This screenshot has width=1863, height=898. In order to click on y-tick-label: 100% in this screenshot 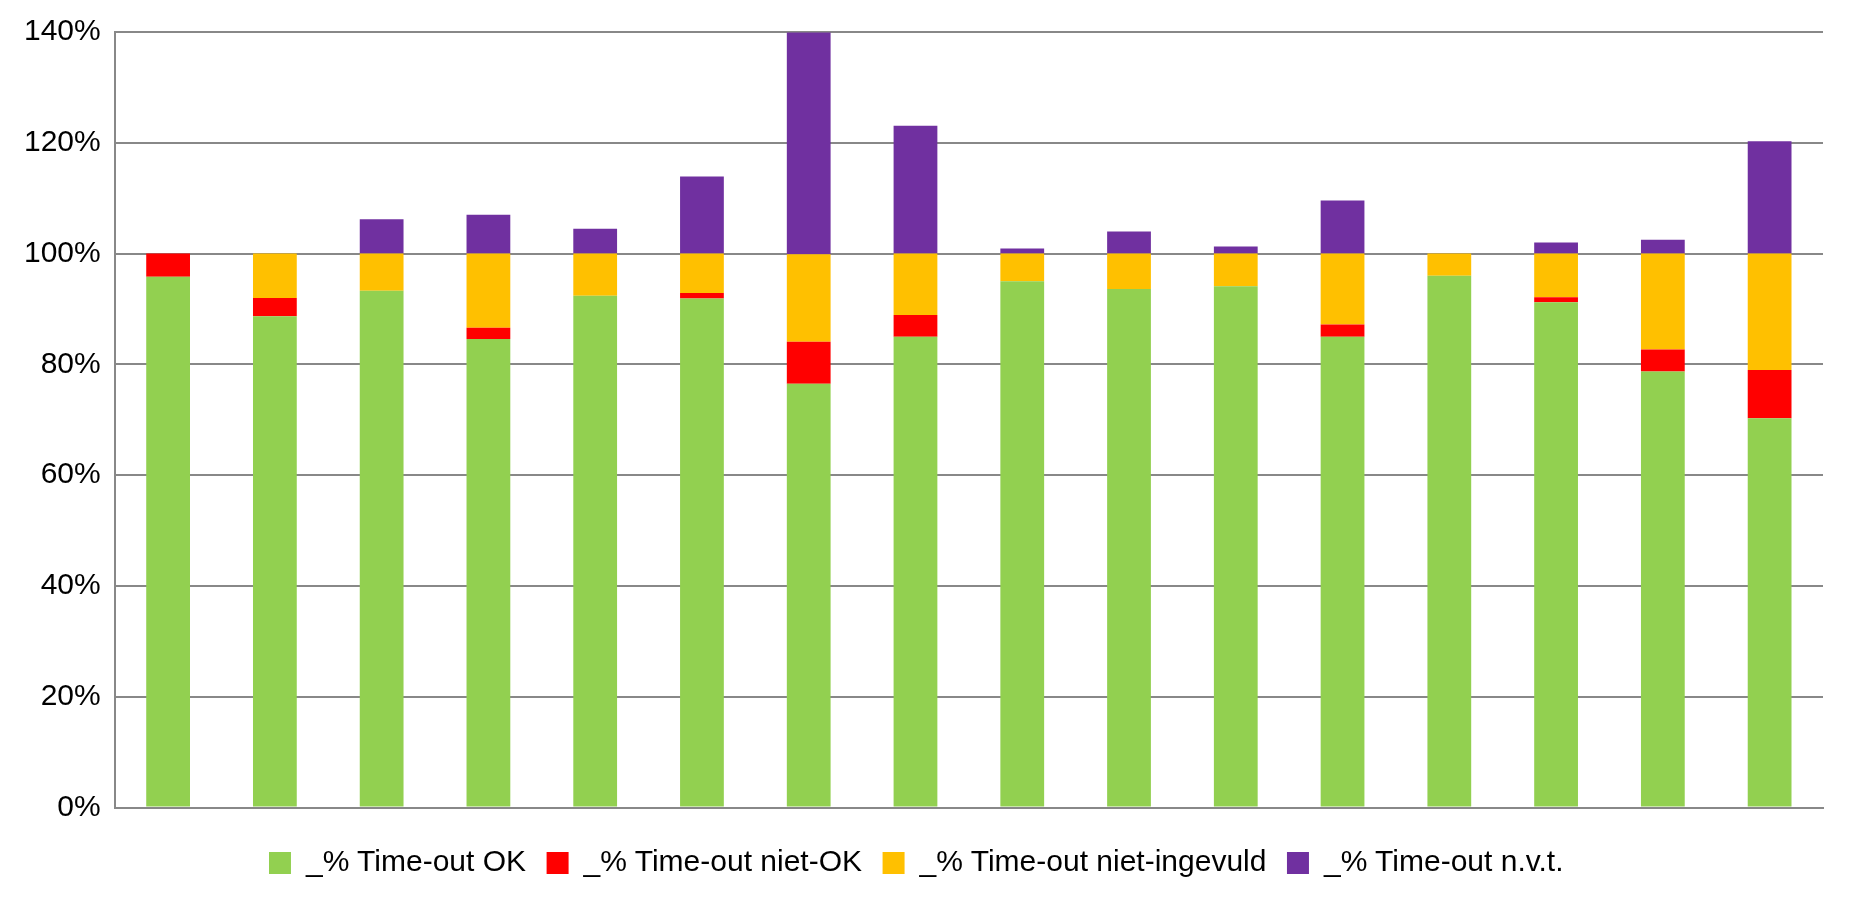, I will do `click(62, 251)`.